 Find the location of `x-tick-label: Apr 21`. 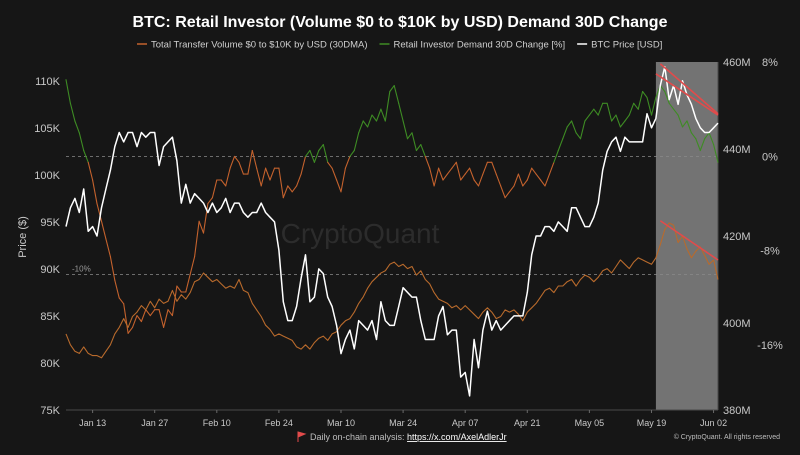

x-tick-label: Apr 21 is located at coordinates (527, 423).